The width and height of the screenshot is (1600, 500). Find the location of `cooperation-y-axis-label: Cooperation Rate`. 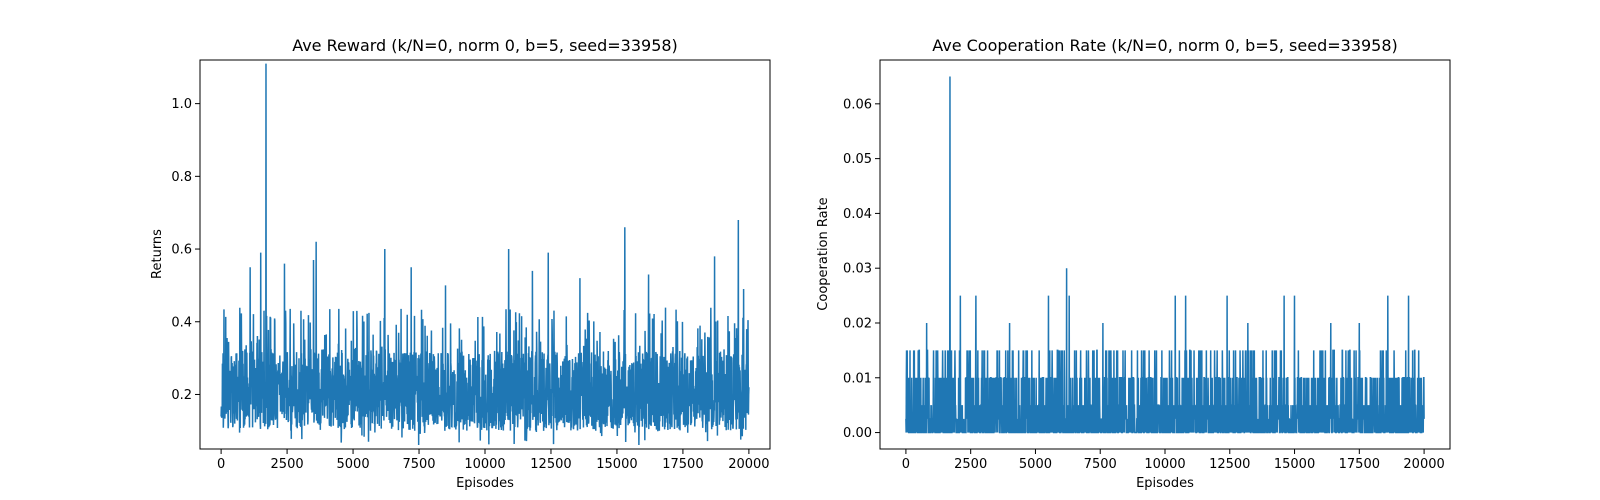

cooperation-y-axis-label: Cooperation Rate is located at coordinates (823, 253).